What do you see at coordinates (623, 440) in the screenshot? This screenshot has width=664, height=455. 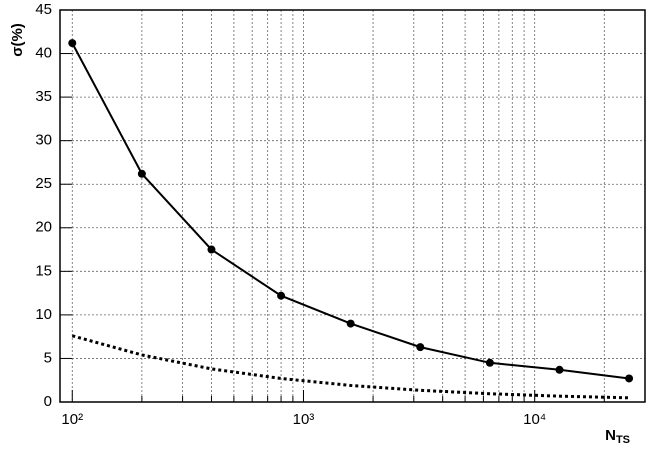 I see `x-axis-label-sub: TS` at bounding box center [623, 440].